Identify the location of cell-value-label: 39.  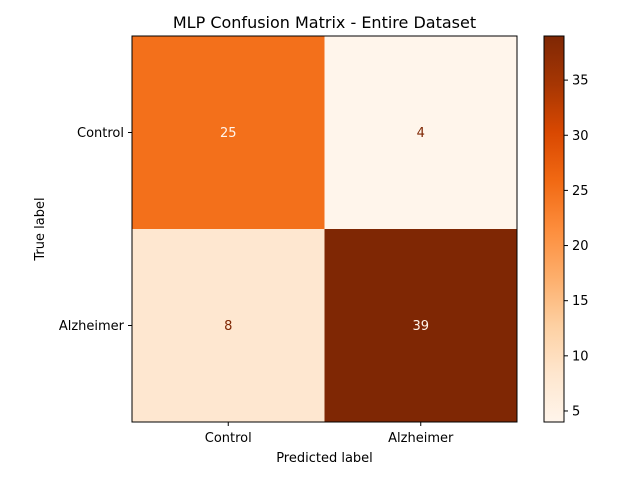
(420, 326).